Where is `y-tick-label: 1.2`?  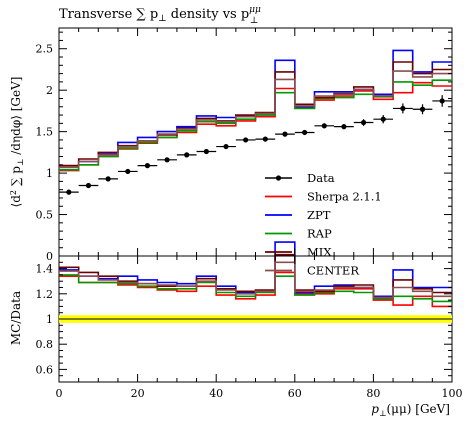
y-tick-label: 1.2 is located at coordinates (45, 294).